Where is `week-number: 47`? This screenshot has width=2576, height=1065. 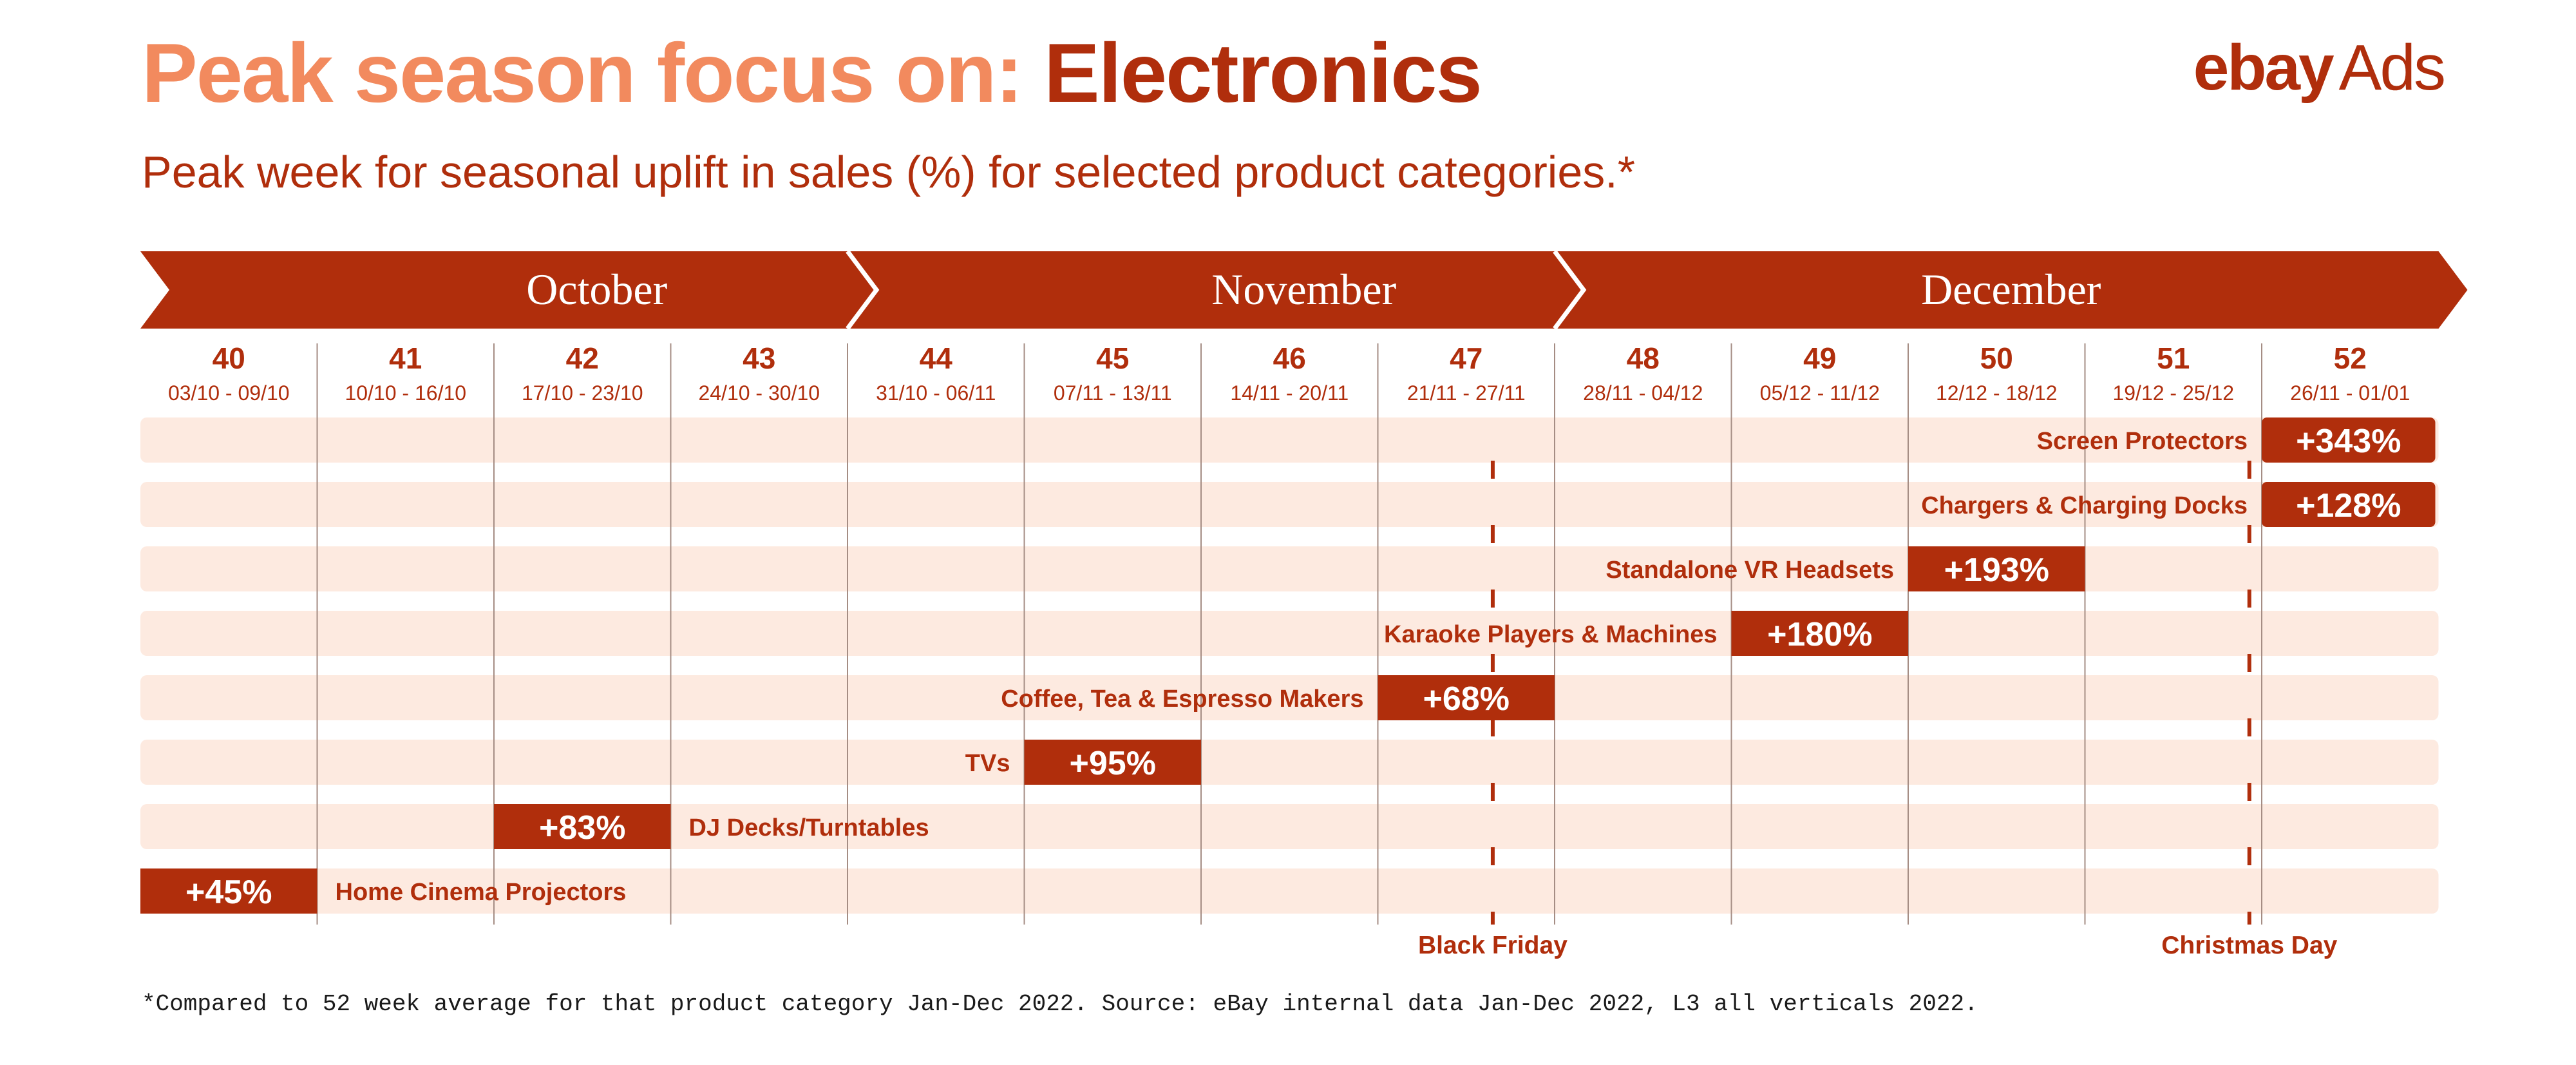 week-number: 47 is located at coordinates (1466, 358).